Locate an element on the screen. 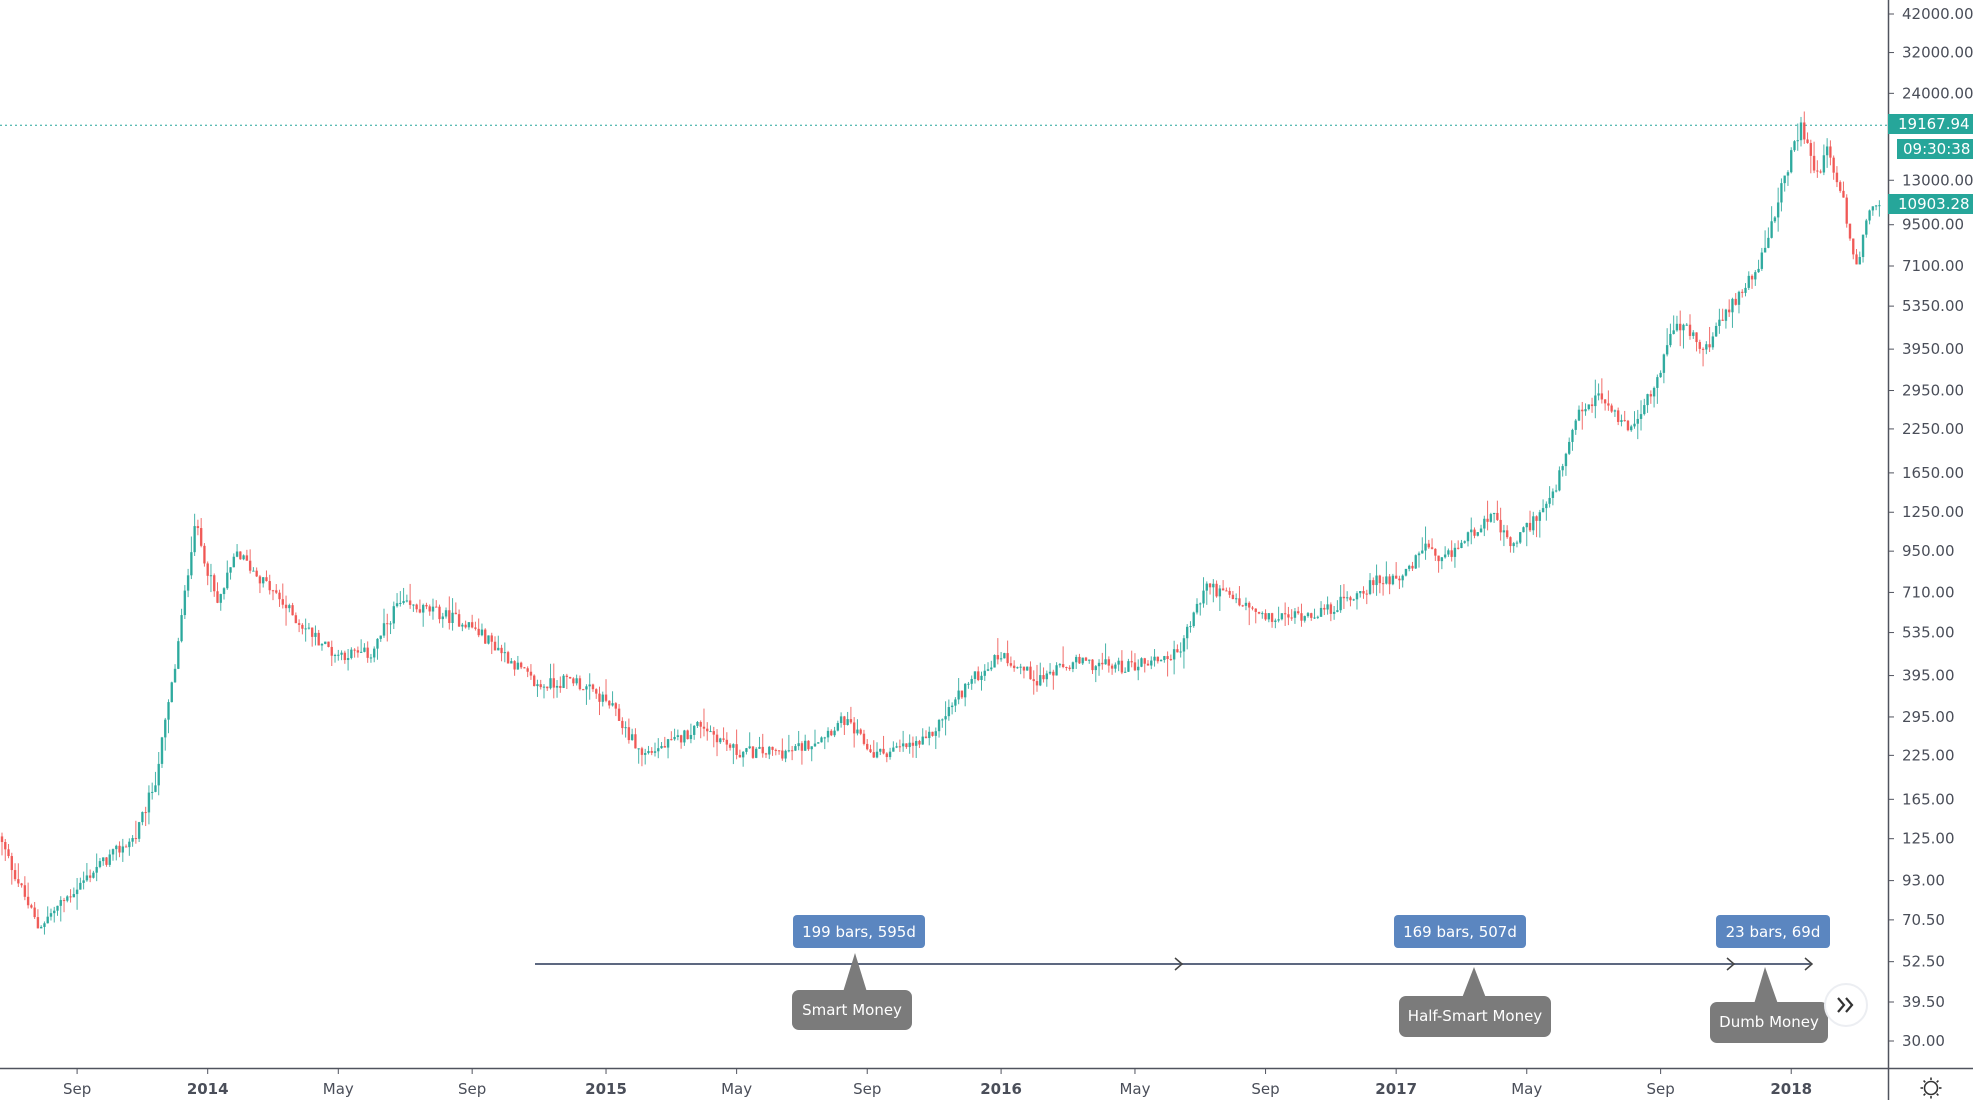 This screenshot has width=1973, height=1100. callout-half-smart-money: Half-Smart Money is located at coordinates (1475, 1002).